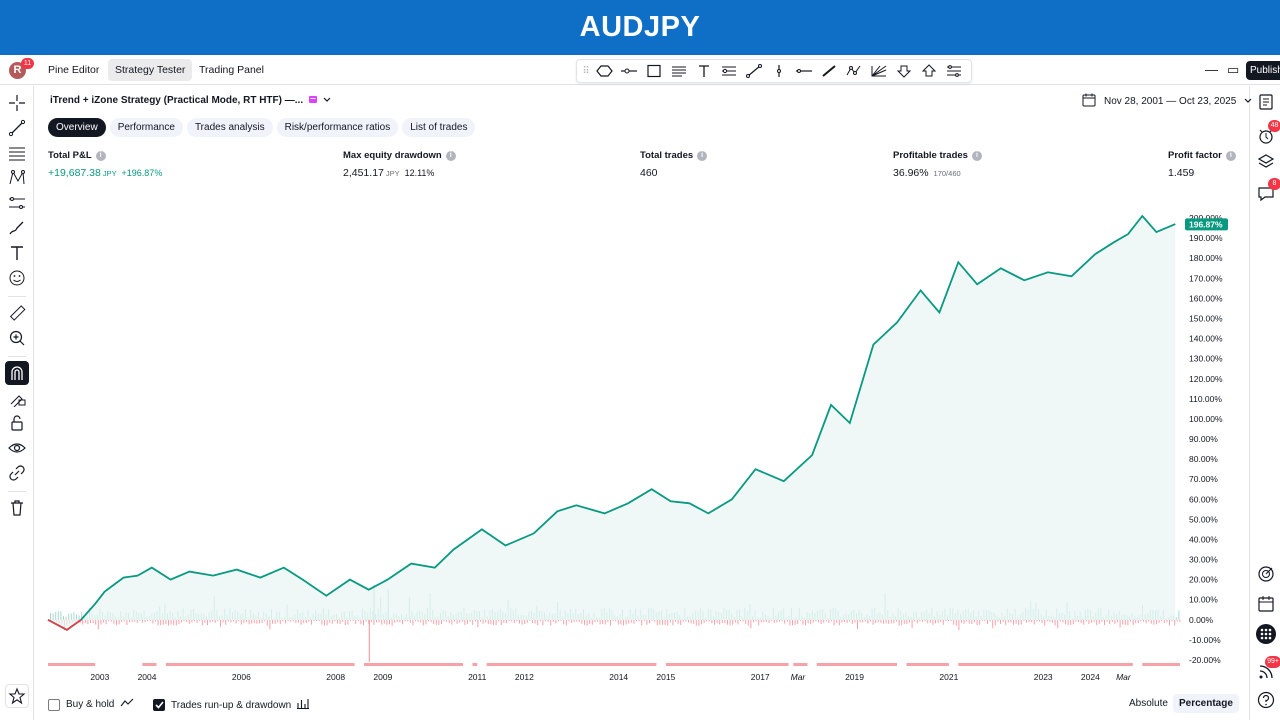 Image resolution: width=1280 pixels, height=720 pixels. Describe the element at coordinates (231, 70) in the screenshot. I see `tab-trading-panel: Trading Panel` at that location.